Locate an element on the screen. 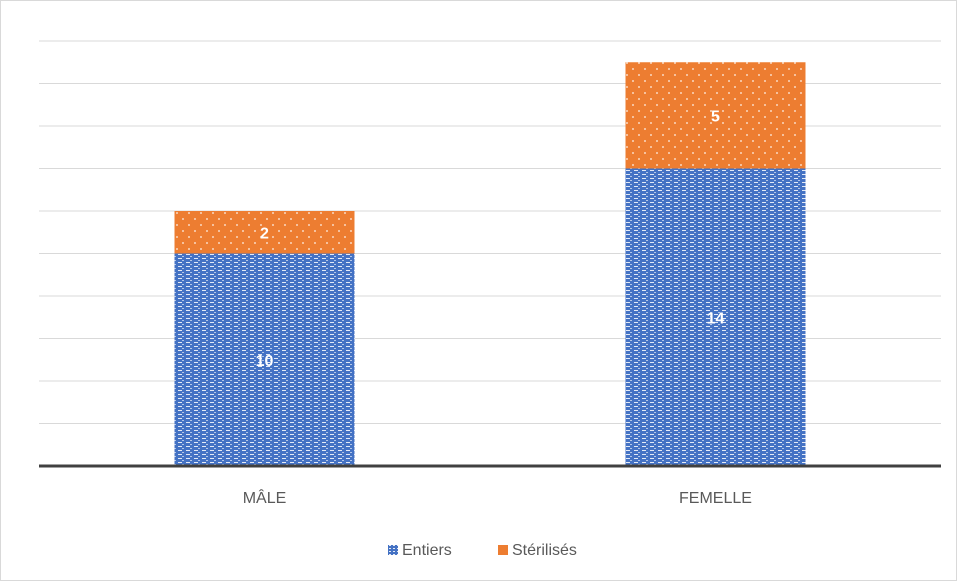 Image resolution: width=957 pixels, height=585 pixels. legend-label-sterilises: Stérilisés is located at coordinates (544, 550).